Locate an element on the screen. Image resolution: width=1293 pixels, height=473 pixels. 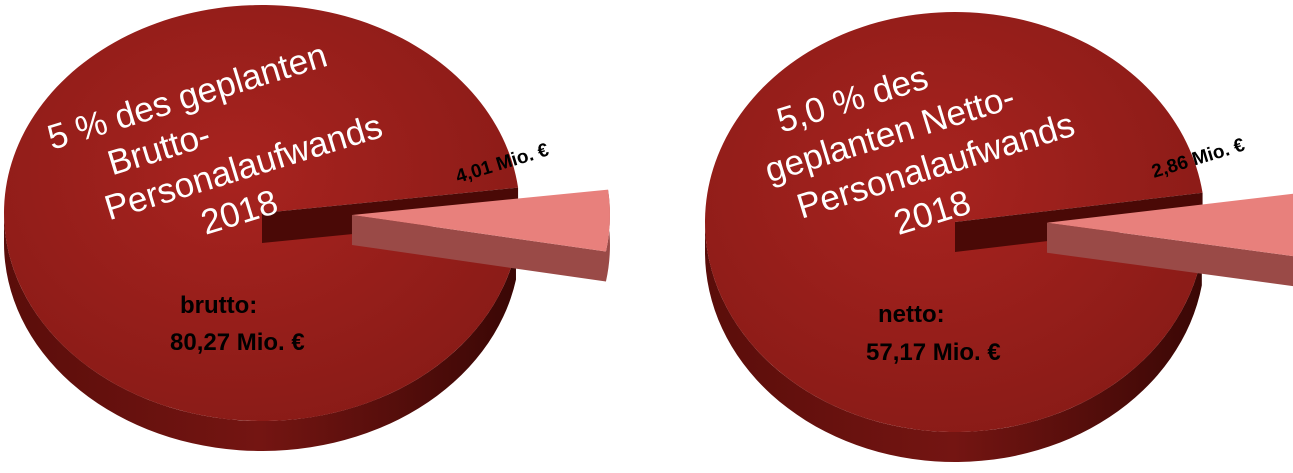
pie-brutto-main-value-label: 80,27 Mio. € is located at coordinates (237, 342).